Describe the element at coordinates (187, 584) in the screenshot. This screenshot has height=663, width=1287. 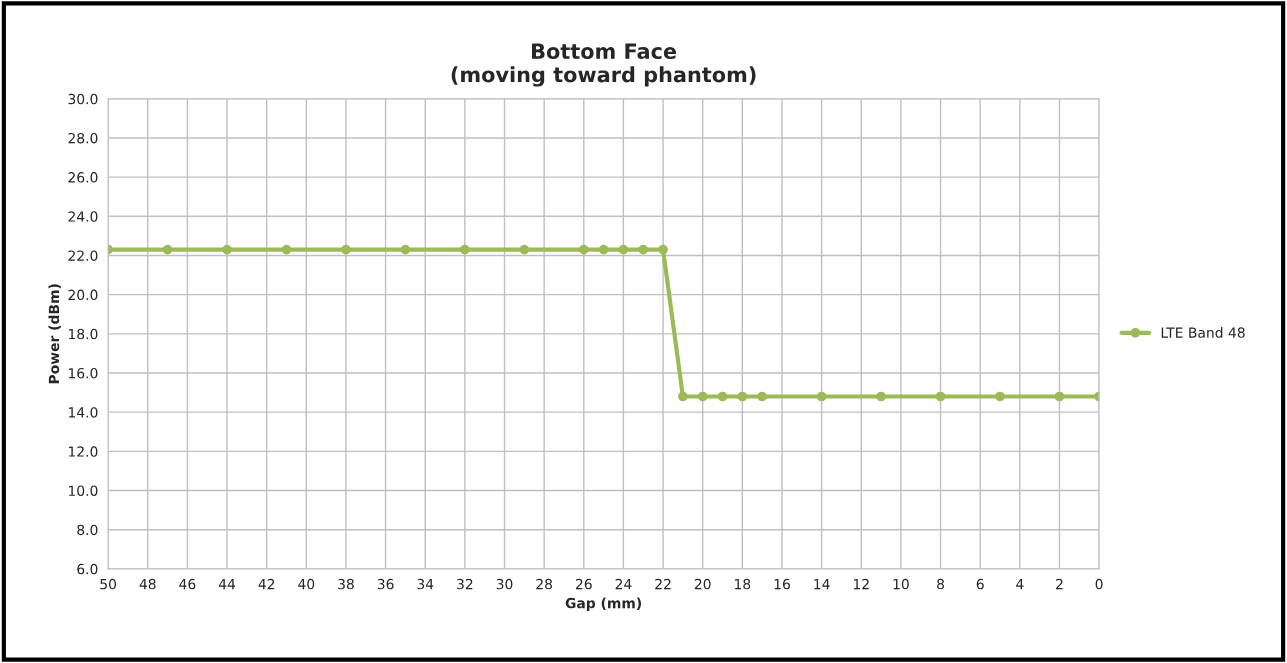
I see `x-tick-label: 46` at that location.